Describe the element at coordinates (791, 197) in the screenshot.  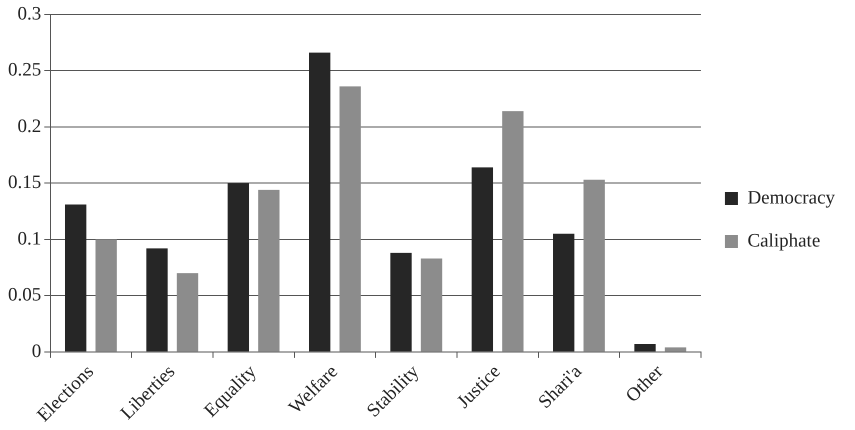
I see `legend-label: Democracy` at that location.